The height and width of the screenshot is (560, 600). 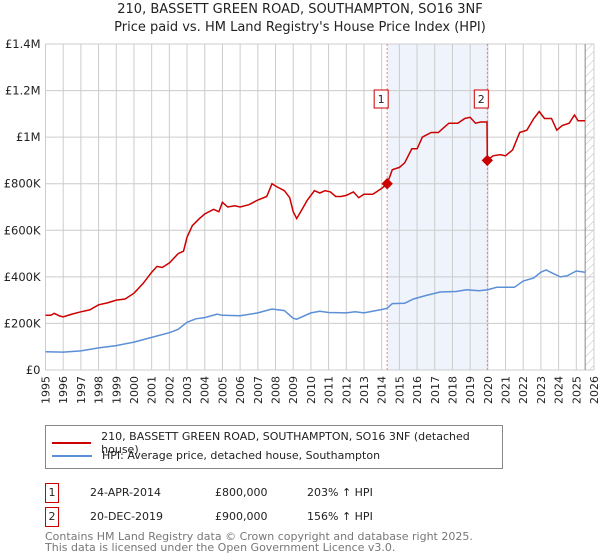 What do you see at coordinates (52, 517) in the screenshot?
I see `sale-badge: 2` at bounding box center [52, 517].